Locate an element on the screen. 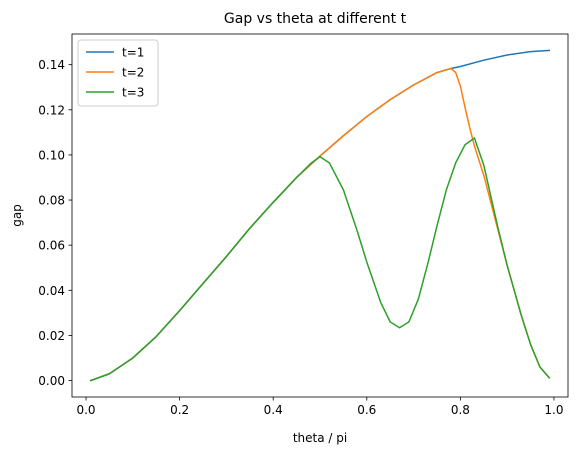 The height and width of the screenshot is (455, 576). y-tick-label: 0.10 is located at coordinates (51, 155).